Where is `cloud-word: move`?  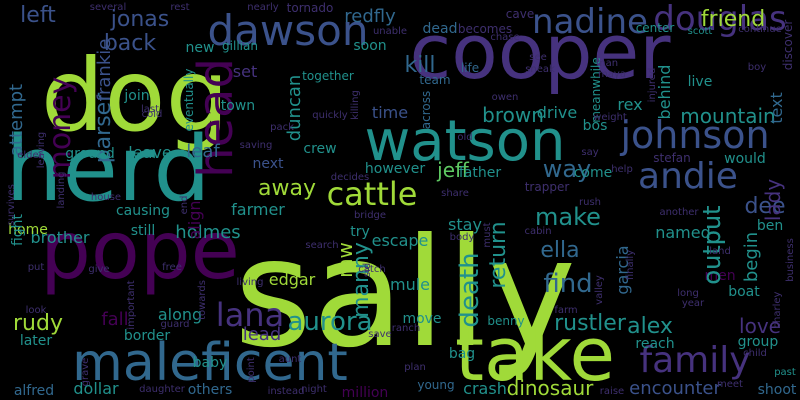
cloud-word: move is located at coordinates (421, 319).